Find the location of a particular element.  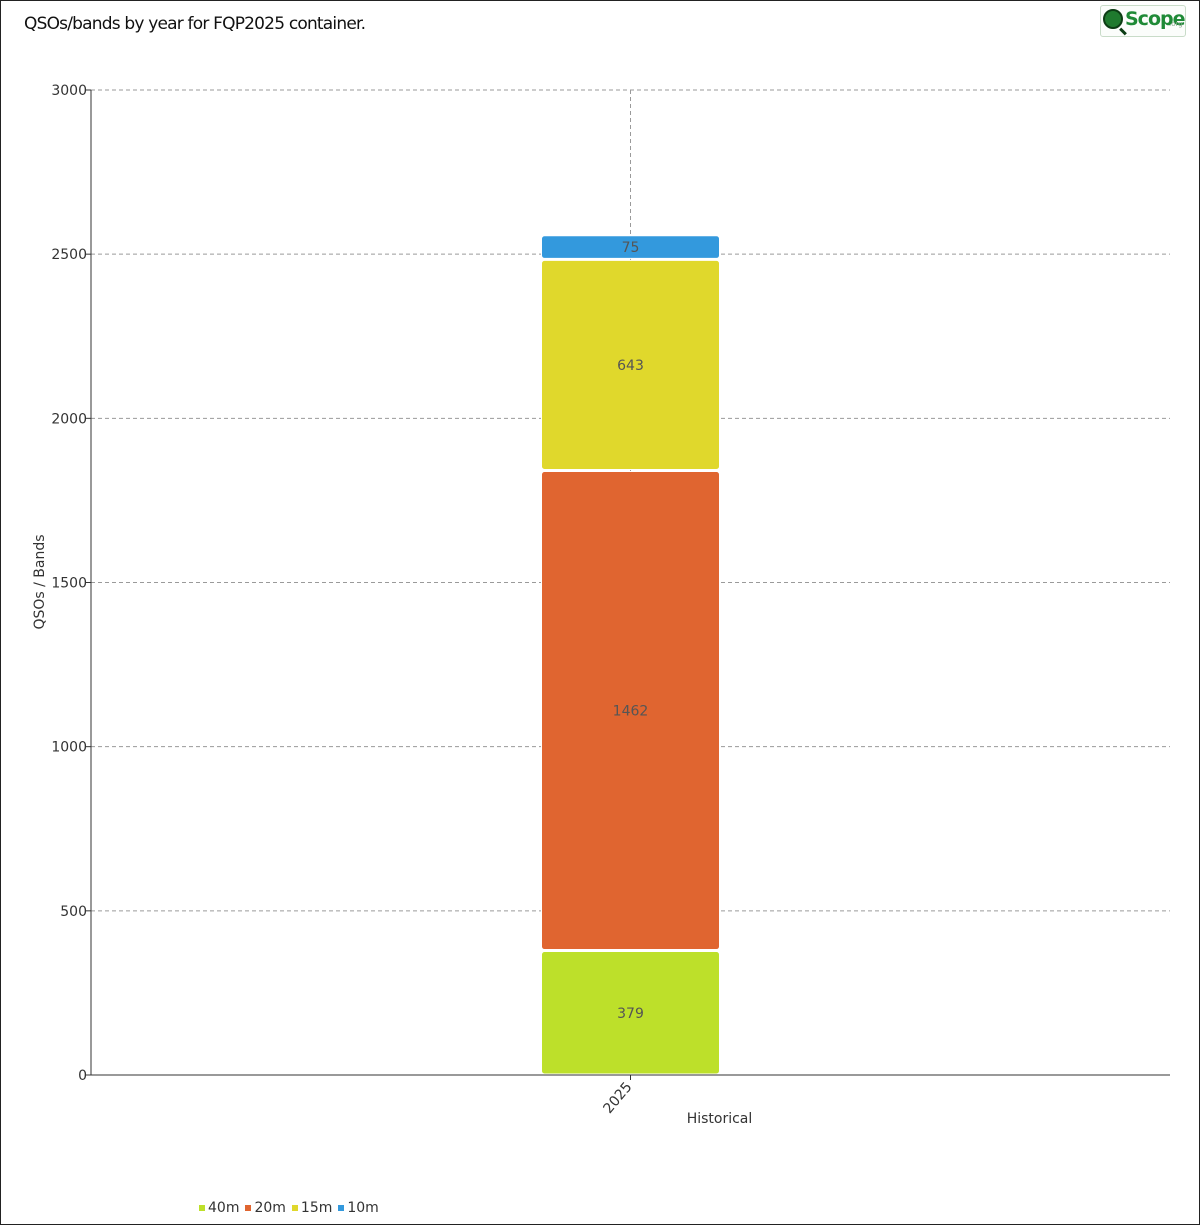

bar-value-label: 75 is located at coordinates (631, 248).